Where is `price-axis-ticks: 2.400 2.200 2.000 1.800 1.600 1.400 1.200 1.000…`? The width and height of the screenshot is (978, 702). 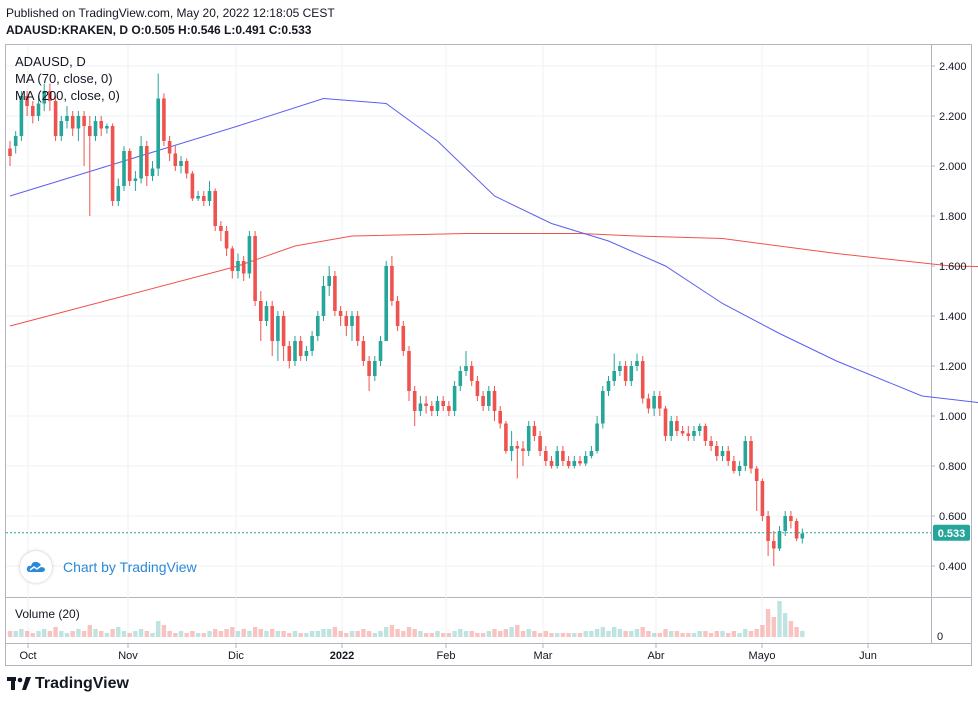
price-axis-ticks: 2.400 2.200 2.000 1.800 1.600 1.400 1.200 1.000… is located at coordinates (949, 317).